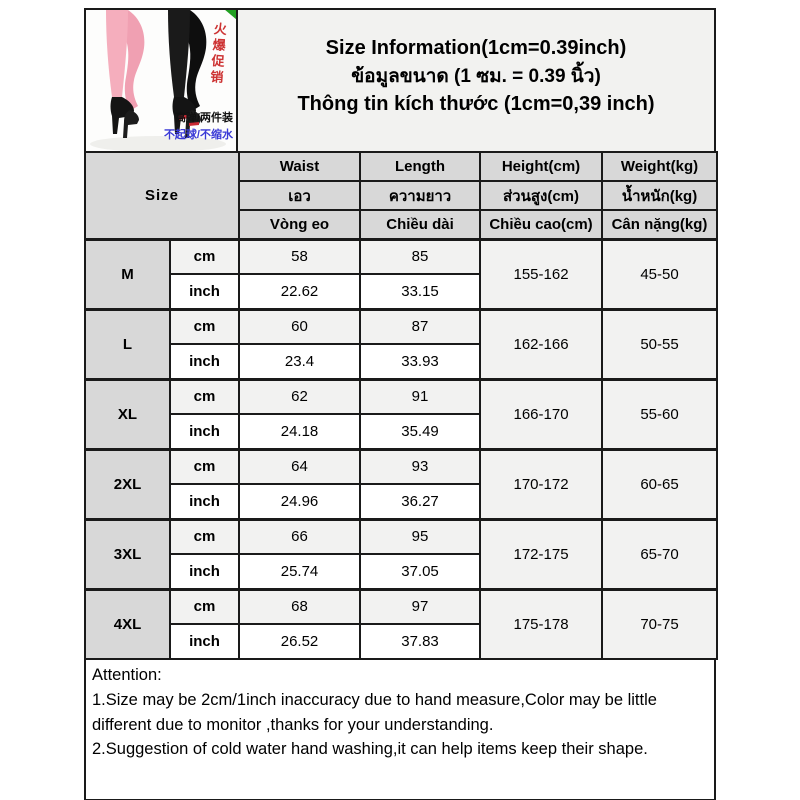 This screenshot has width=800, height=800. What do you see at coordinates (127, 273) in the screenshot?
I see `size-label: M` at bounding box center [127, 273].